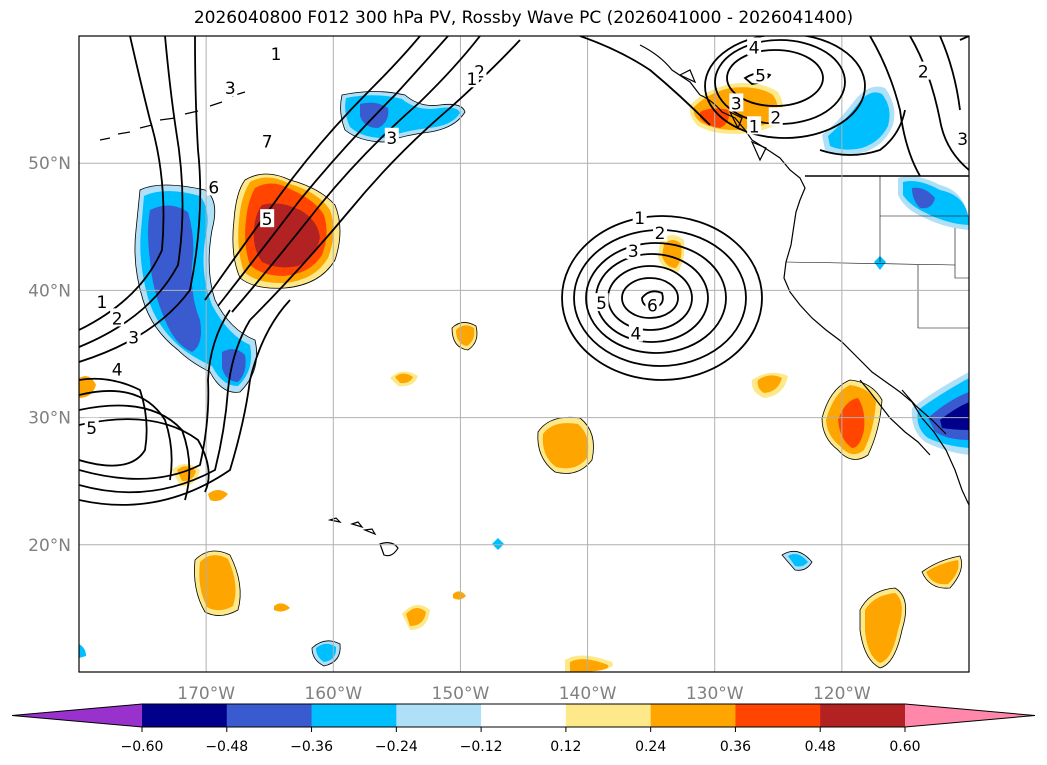 Image resolution: width=1047 pixels, height=765 pixels. What do you see at coordinates (842, 694) in the screenshot?
I see `lon-label: 120°W` at bounding box center [842, 694].